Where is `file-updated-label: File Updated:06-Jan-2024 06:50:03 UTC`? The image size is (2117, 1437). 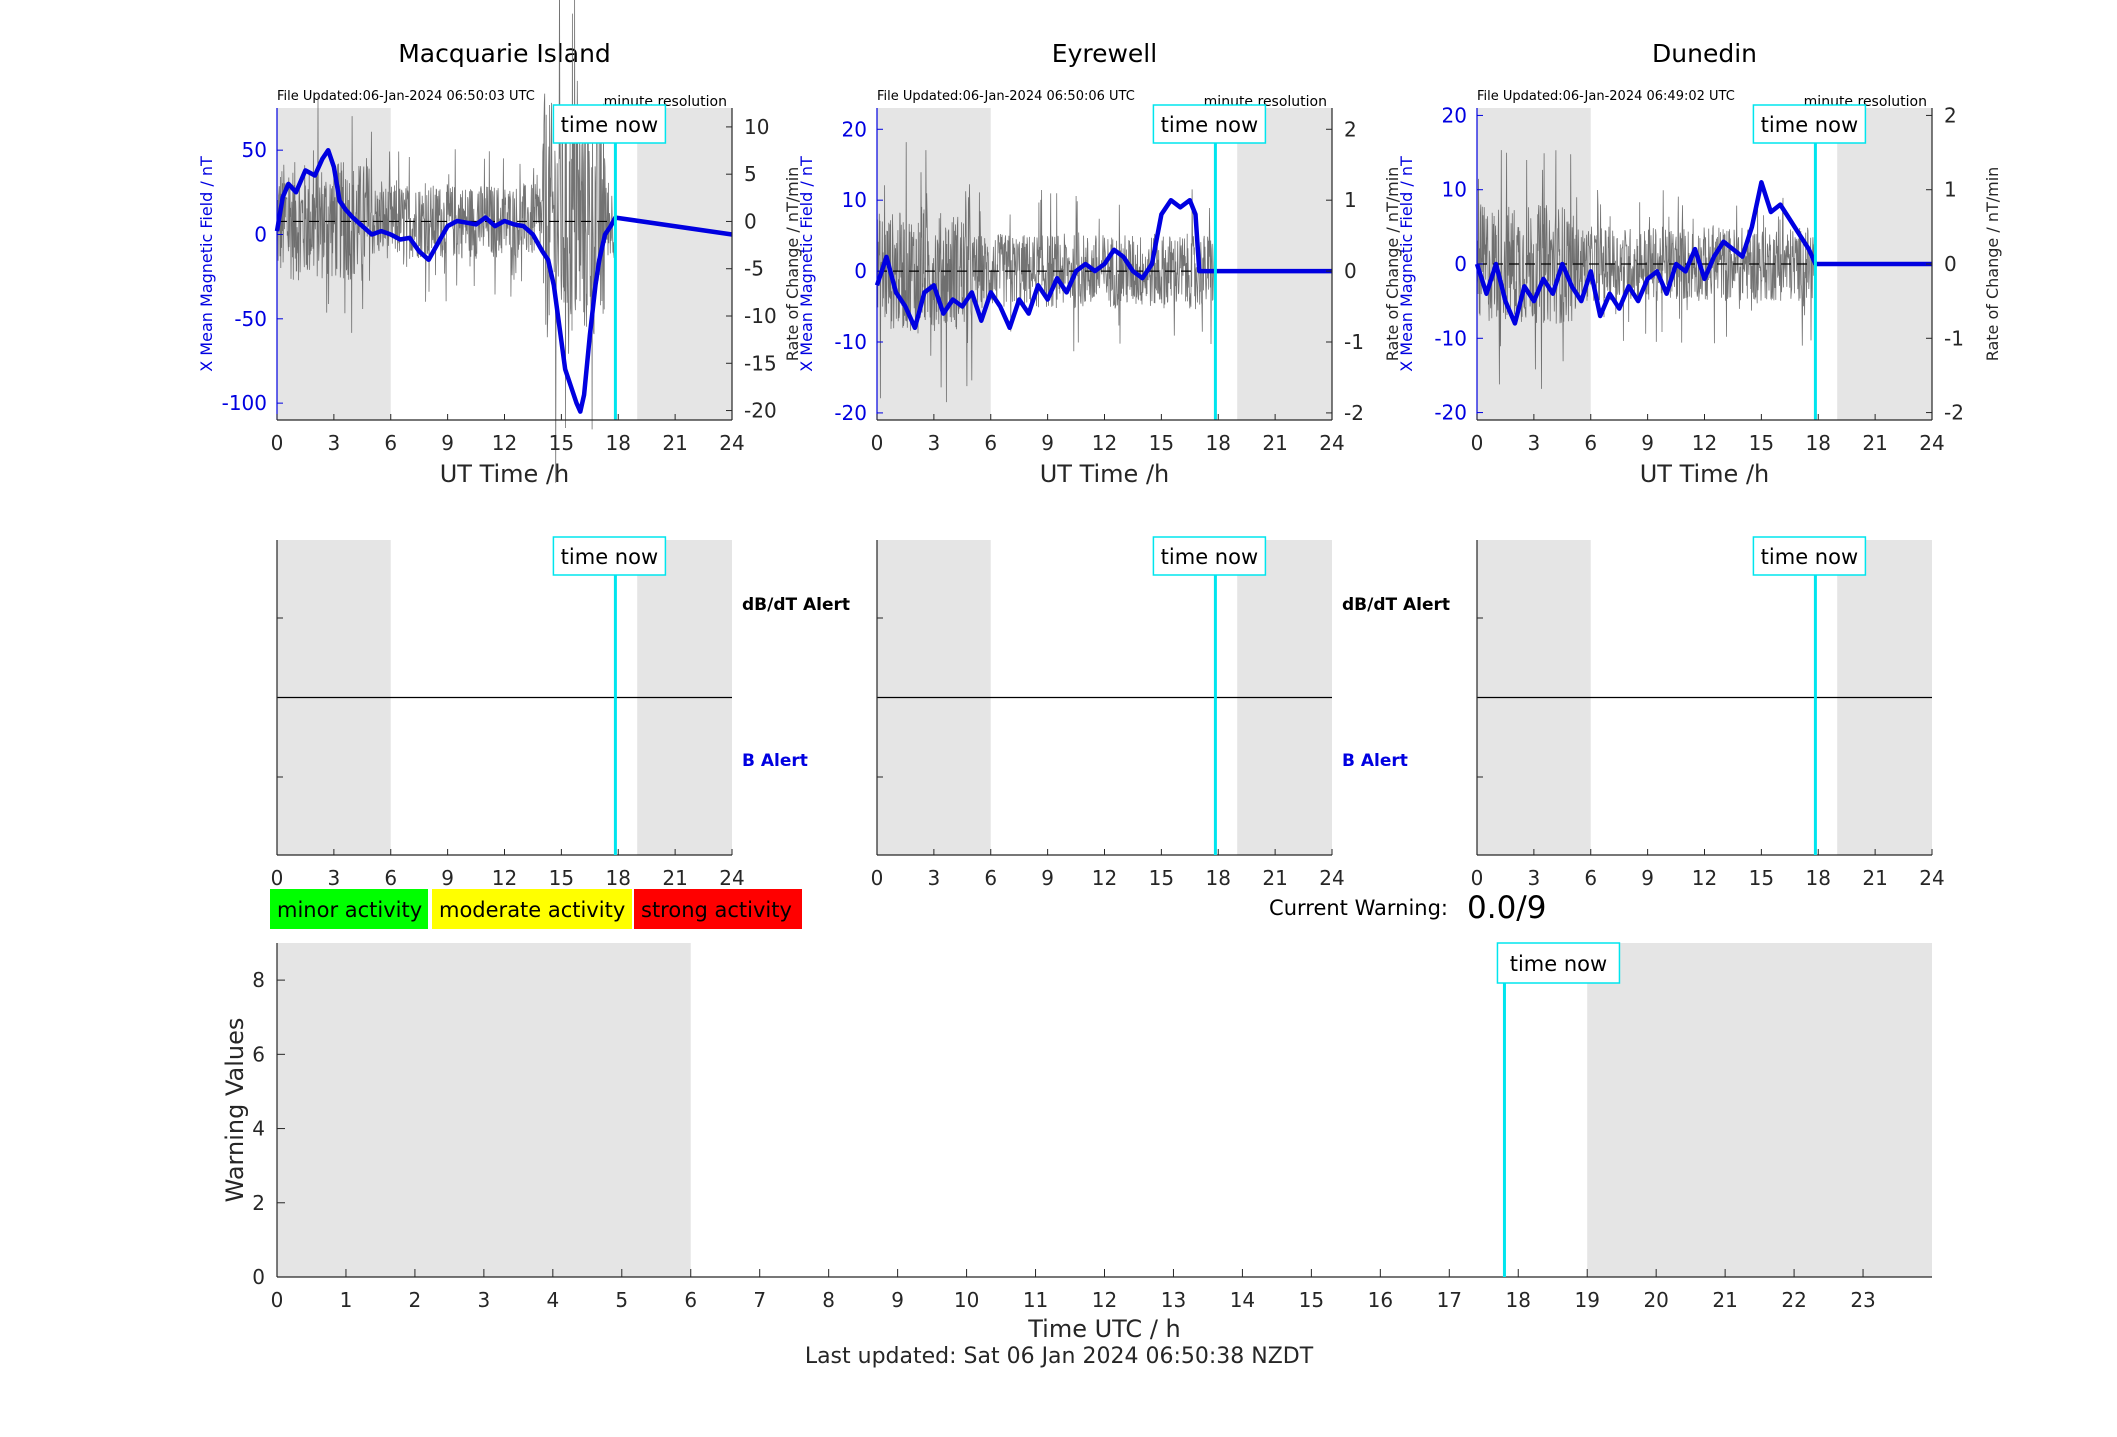 file-updated-label: File Updated:06-Jan-2024 06:50:03 UTC is located at coordinates (406, 96).